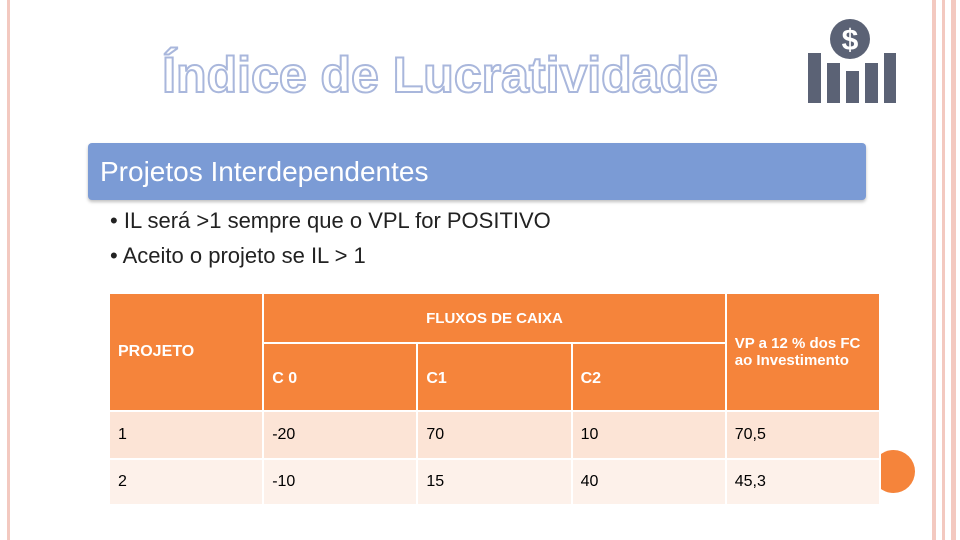 The width and height of the screenshot is (960, 540). I want to click on cell: 70, so click(494, 435).